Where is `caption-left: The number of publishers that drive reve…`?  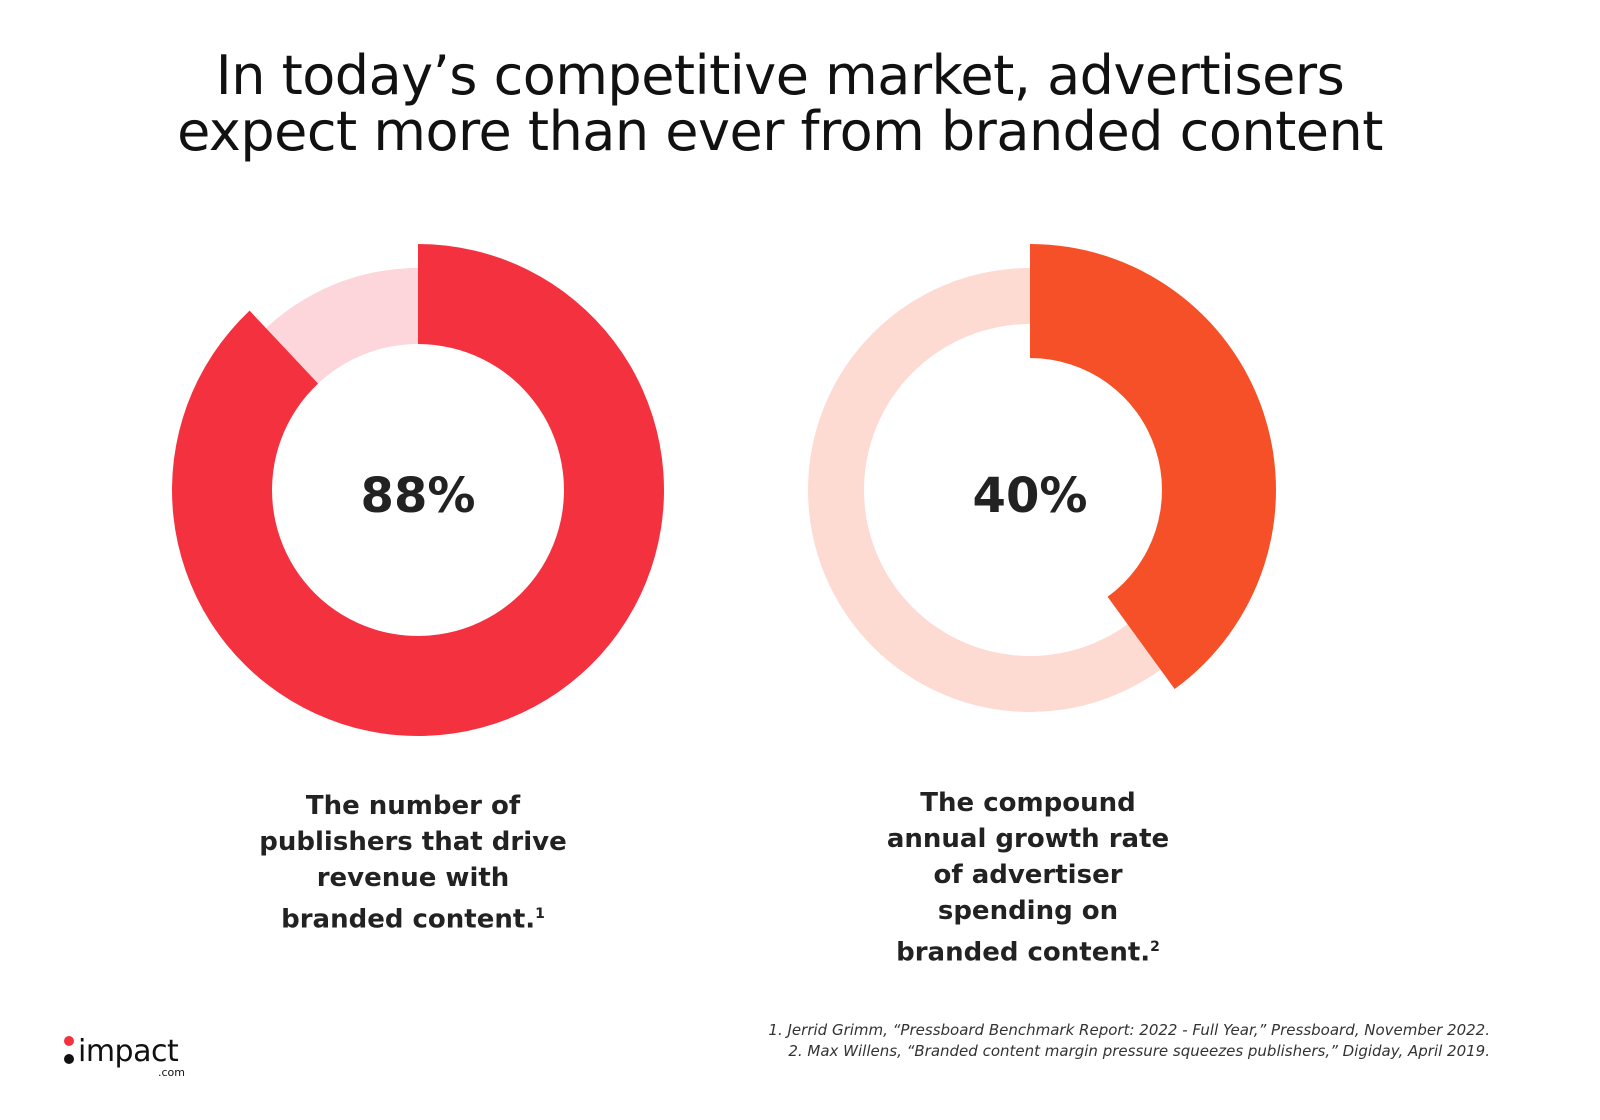 caption-left: The number of publishers that drive reve… is located at coordinates (413, 863).